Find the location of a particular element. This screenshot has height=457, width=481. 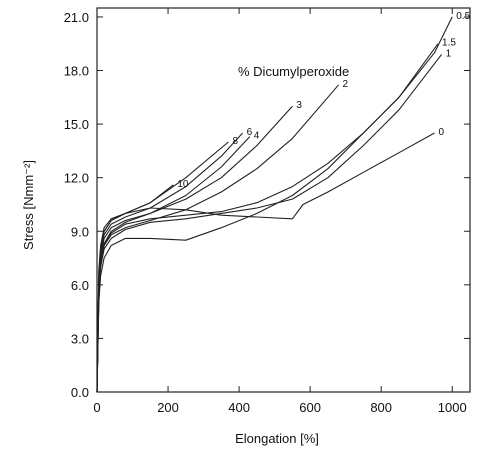

x-axis-label: Elongation [%] is located at coordinates (277, 438).